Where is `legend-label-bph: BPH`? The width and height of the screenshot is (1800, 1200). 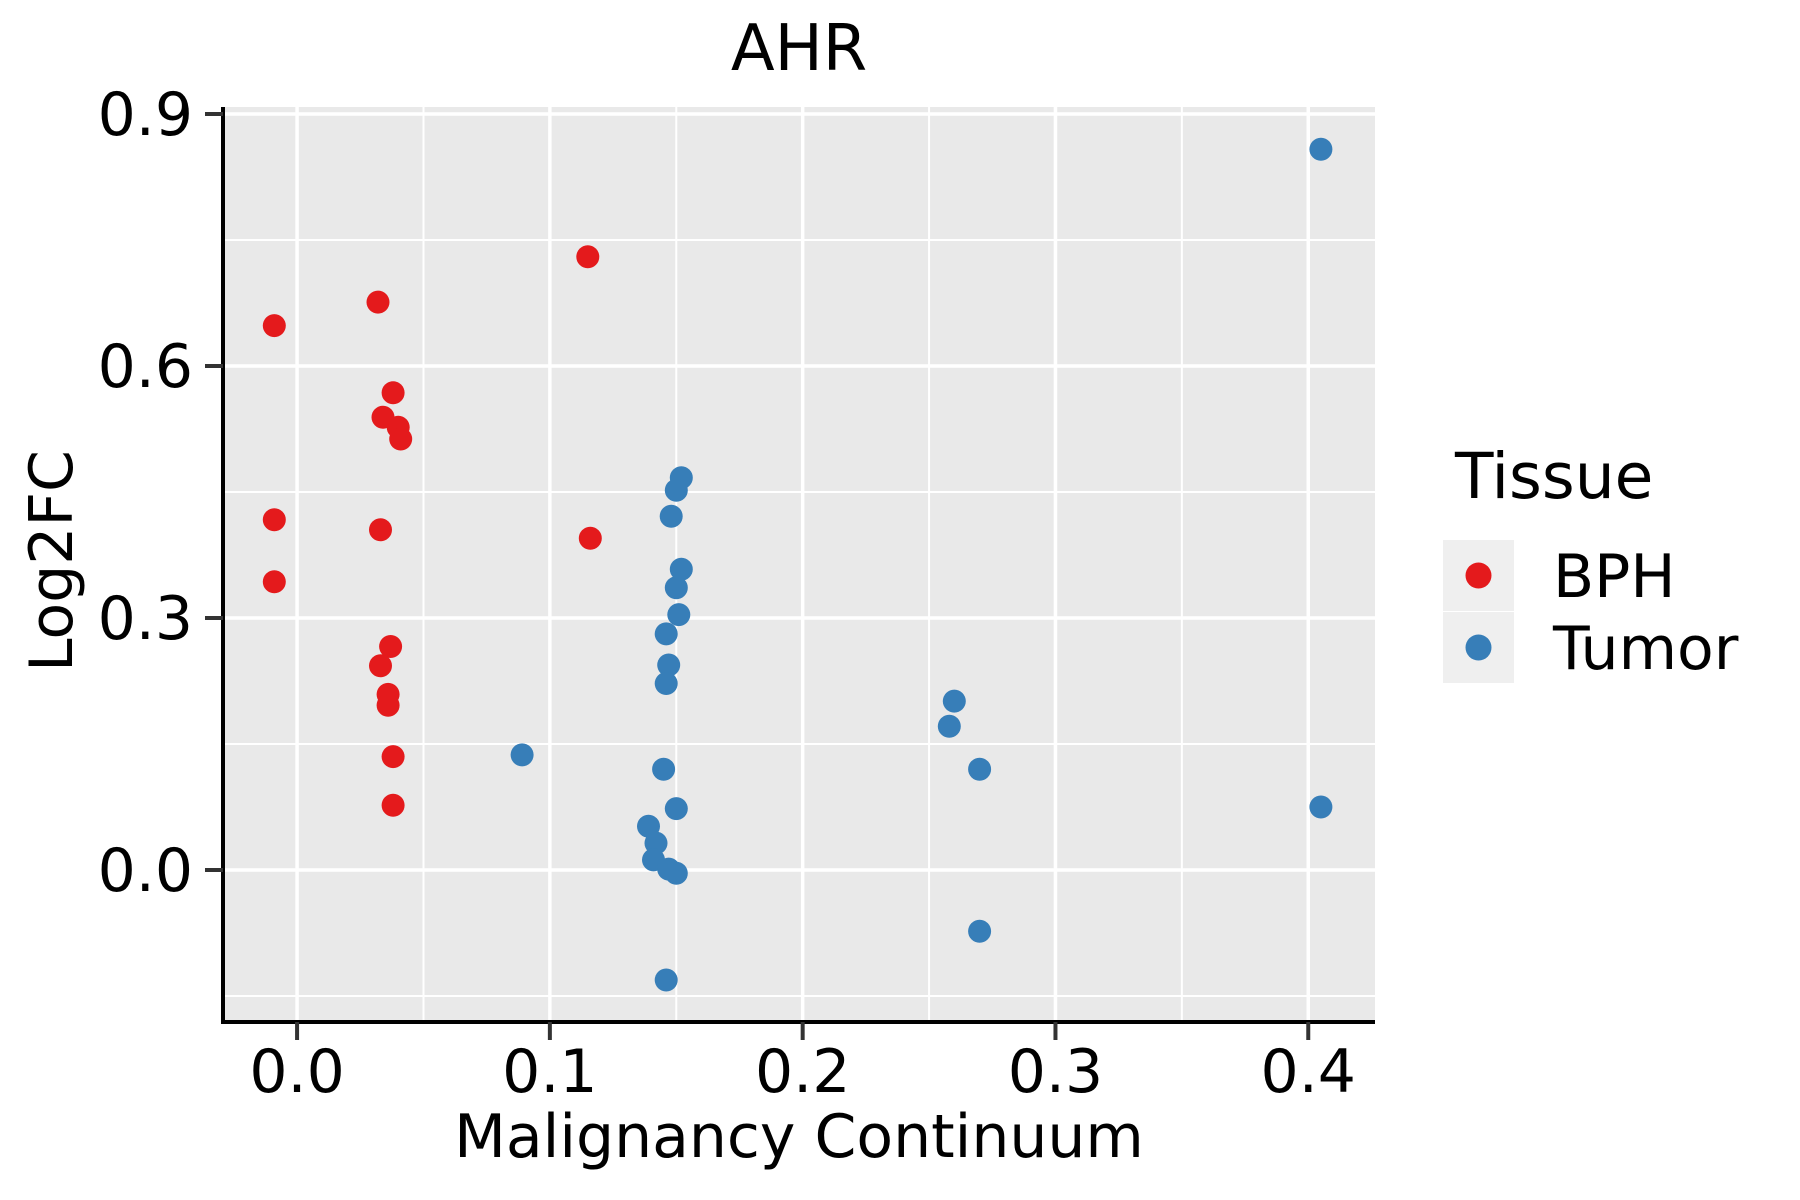
legend-label-bph: BPH is located at coordinates (1614, 577).